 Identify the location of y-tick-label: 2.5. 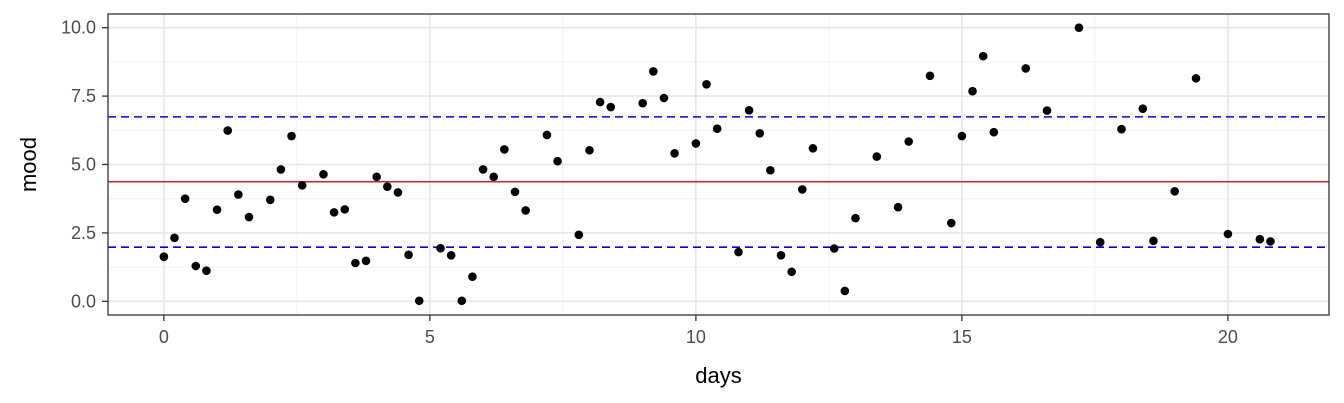
(83, 233).